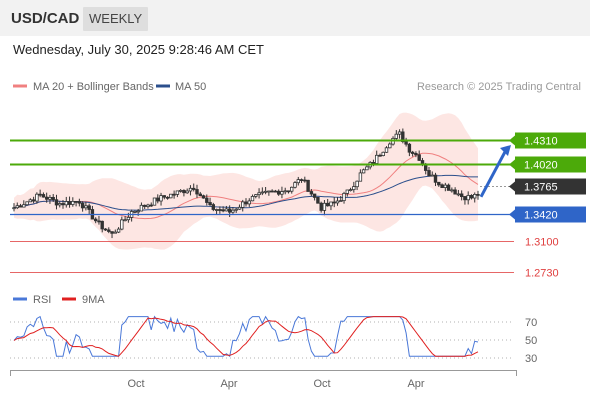 This screenshot has height=400, width=590. Describe the element at coordinates (541, 188) in the screenshot. I see `svg-text: 1.3765` at that location.